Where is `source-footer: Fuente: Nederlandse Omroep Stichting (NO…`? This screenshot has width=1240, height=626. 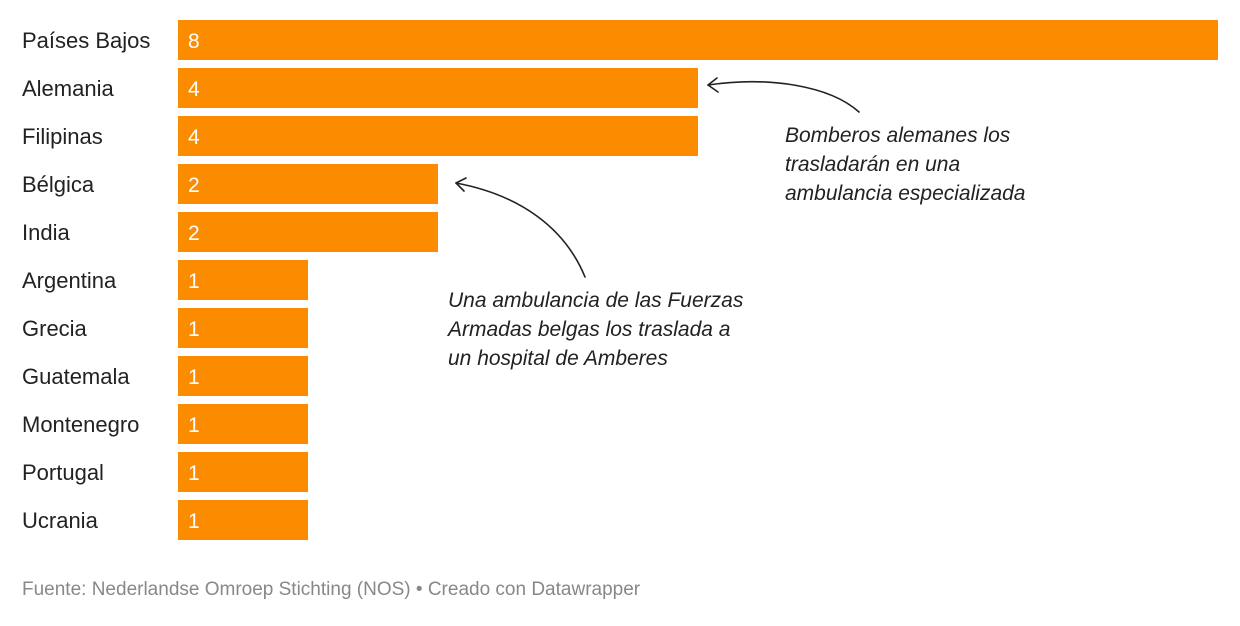
source-footer: Fuente: Nederlandse Omroep Stichting (NO… is located at coordinates (331, 589).